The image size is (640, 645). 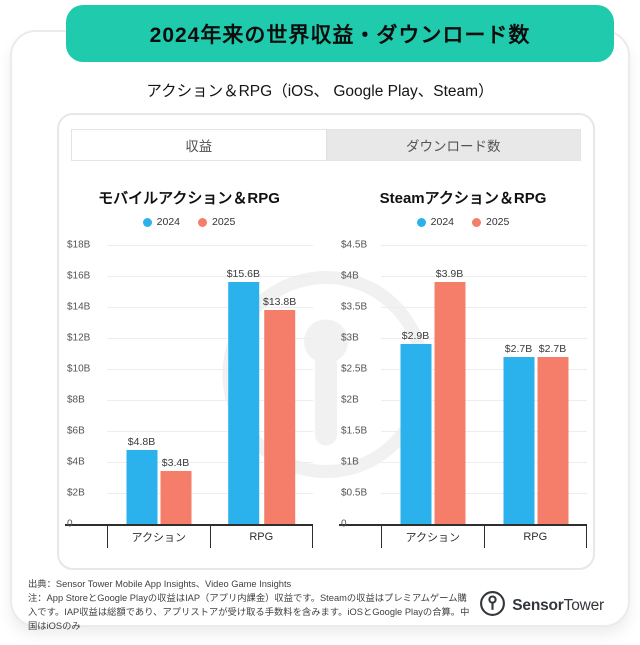 I want to click on sensor-tower-logo-icon, so click(x=492, y=606).